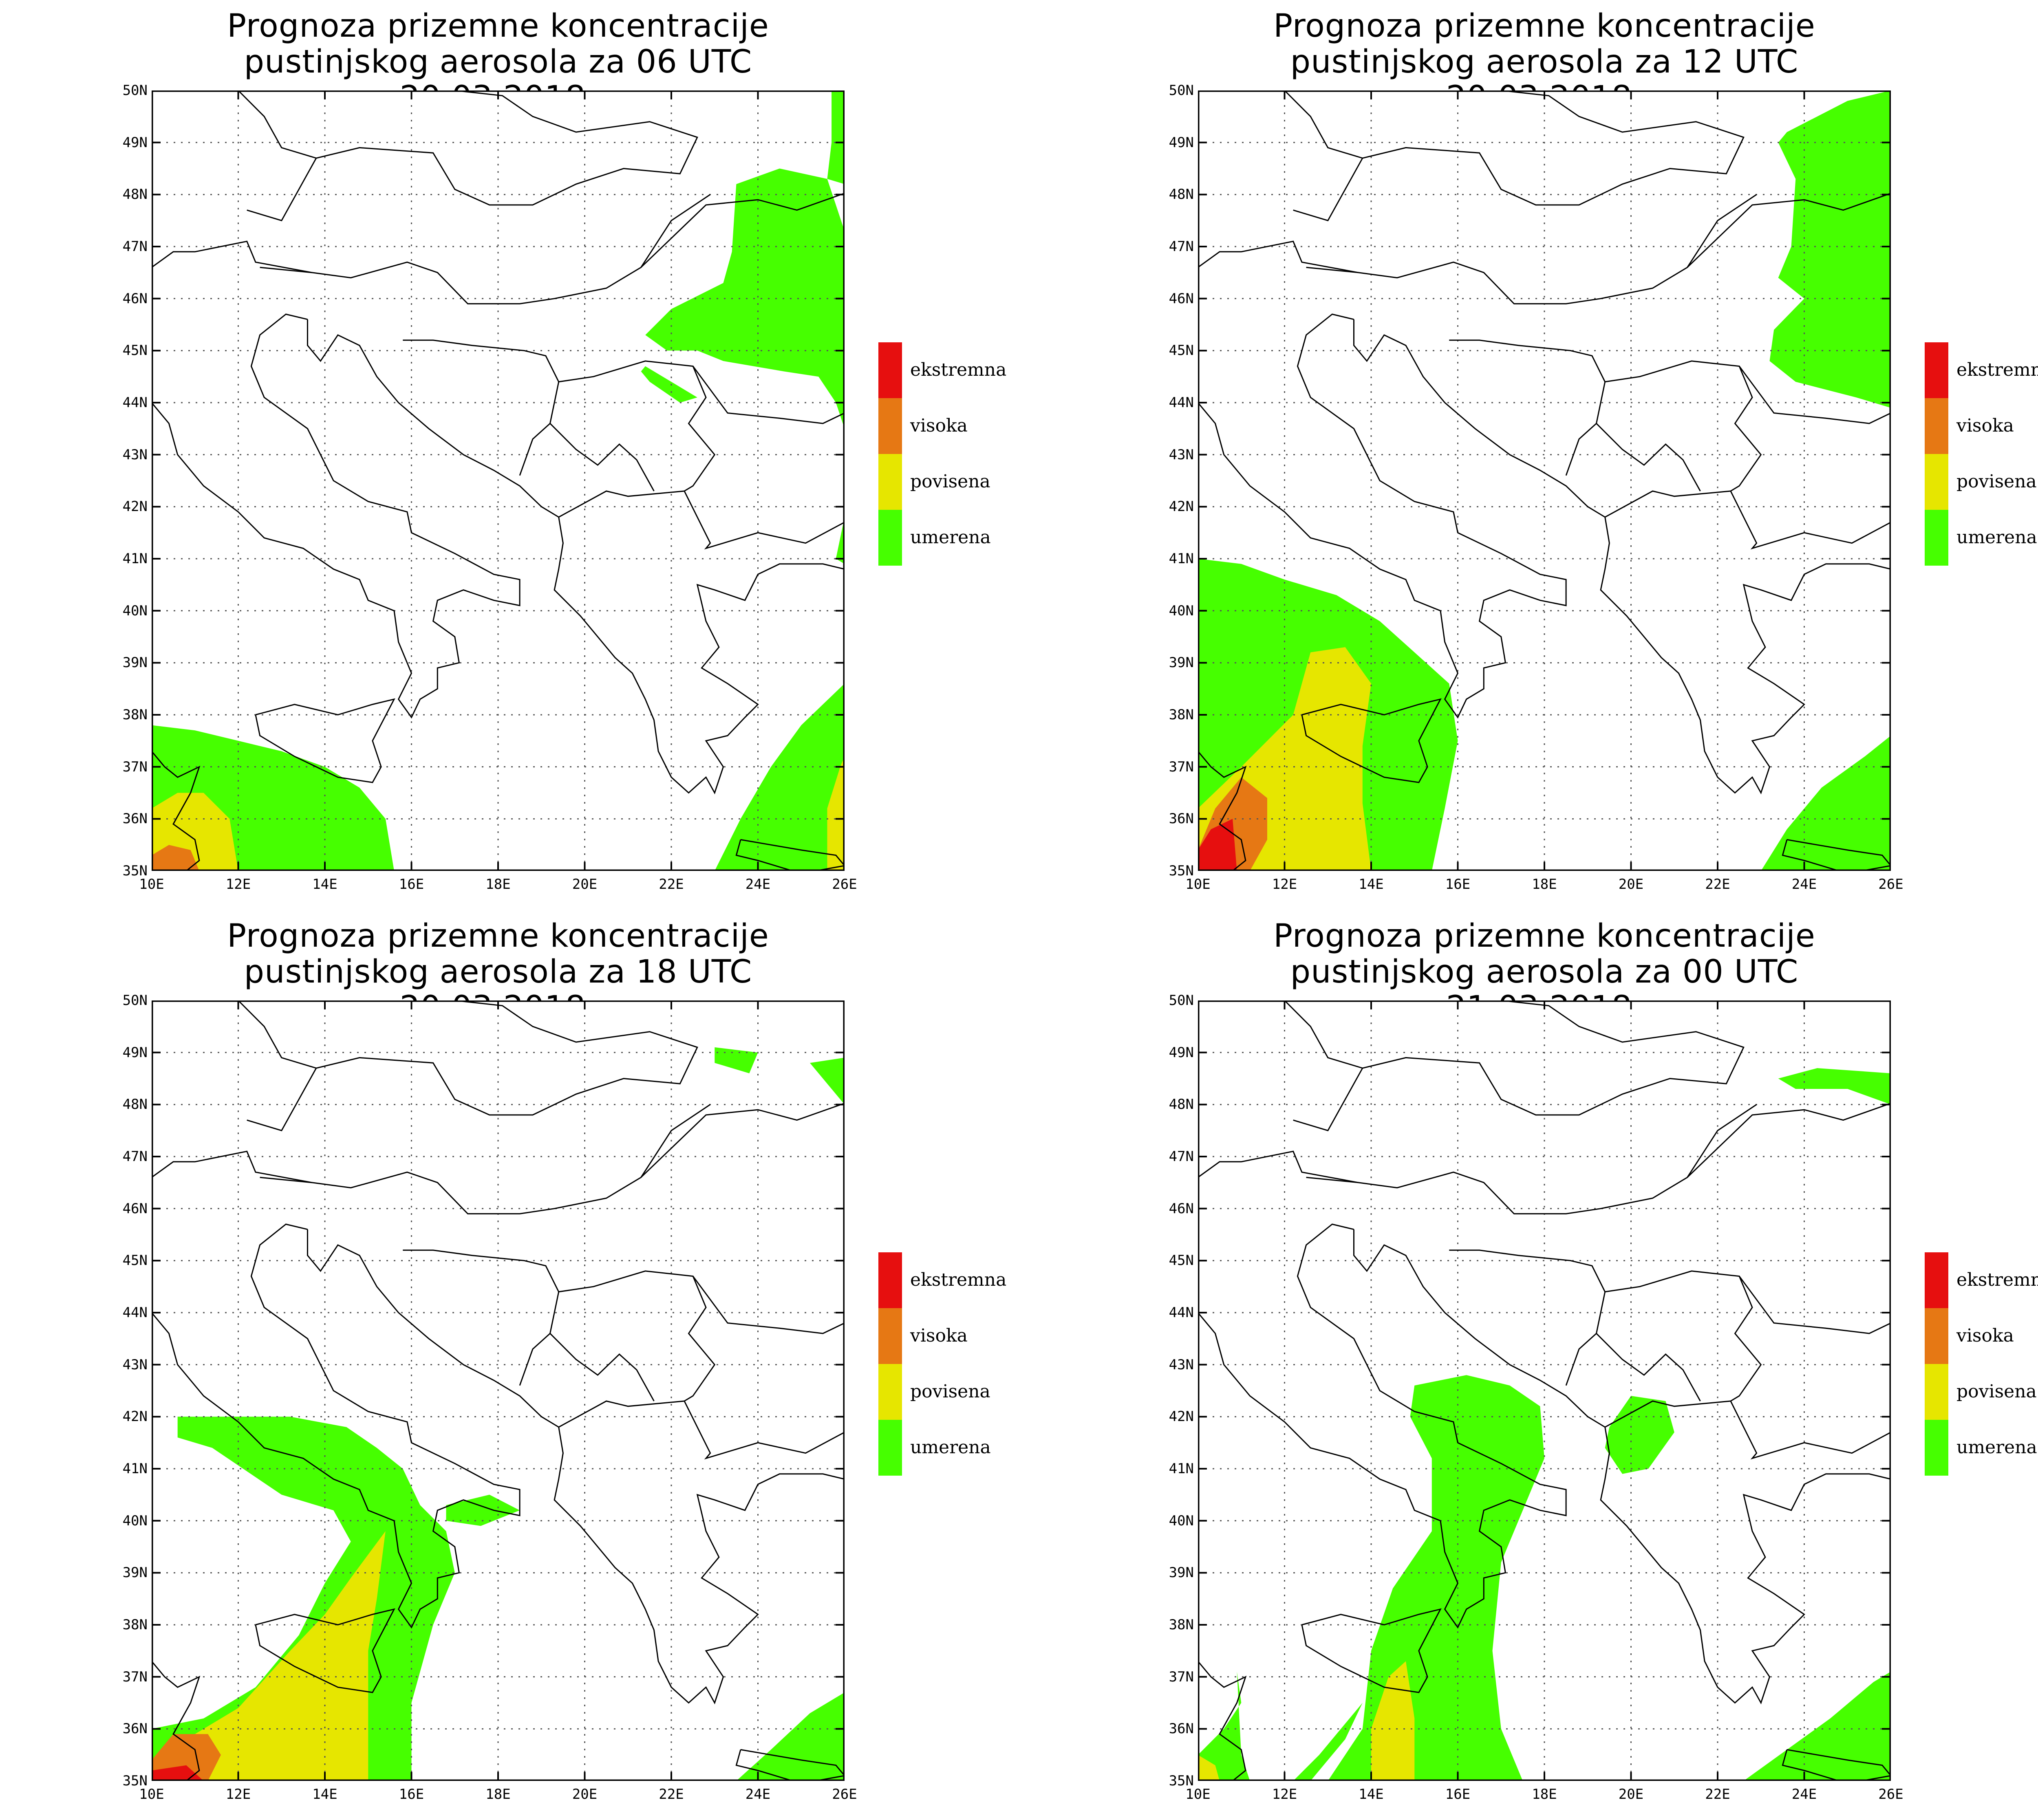 Image resolution: width=2038 pixels, height=1820 pixels. Describe the element at coordinates (1544, 26) in the screenshot. I see `title-line-1: Prognoza prizemne koncentracije` at that location.